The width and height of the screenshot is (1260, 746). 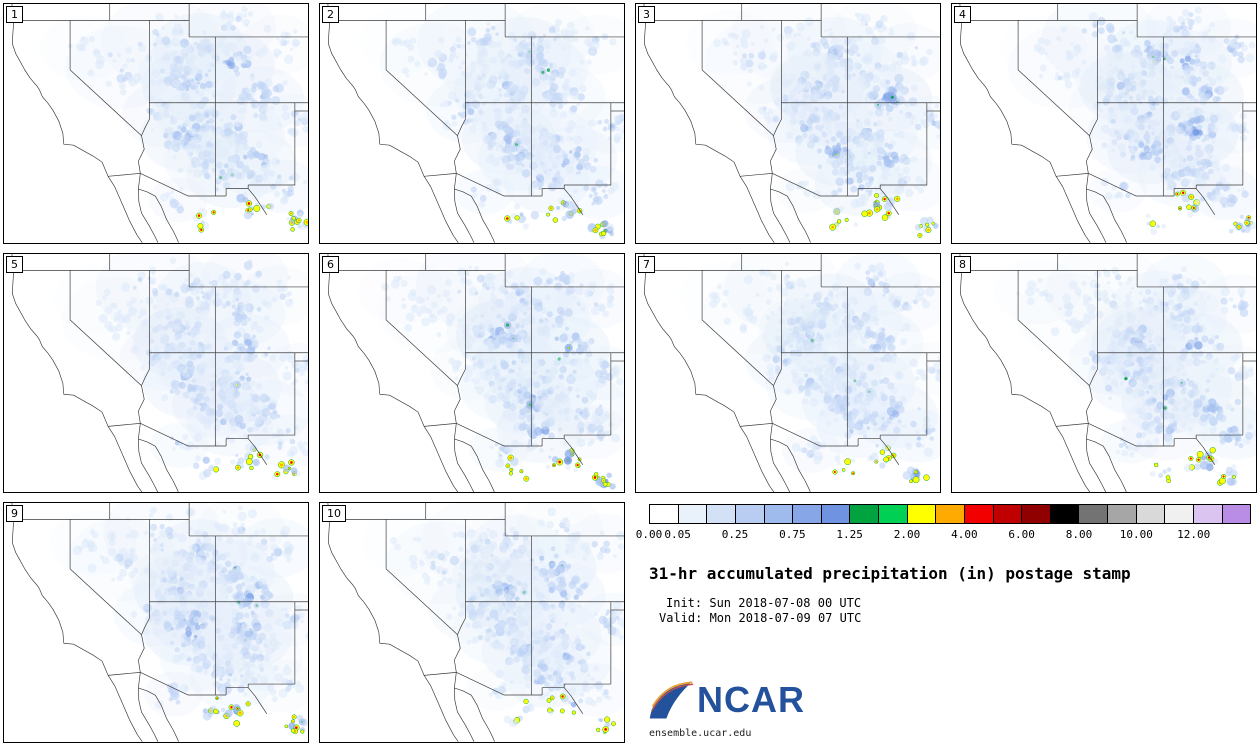 I want to click on ncar-logo-icon, so click(x=671, y=700).